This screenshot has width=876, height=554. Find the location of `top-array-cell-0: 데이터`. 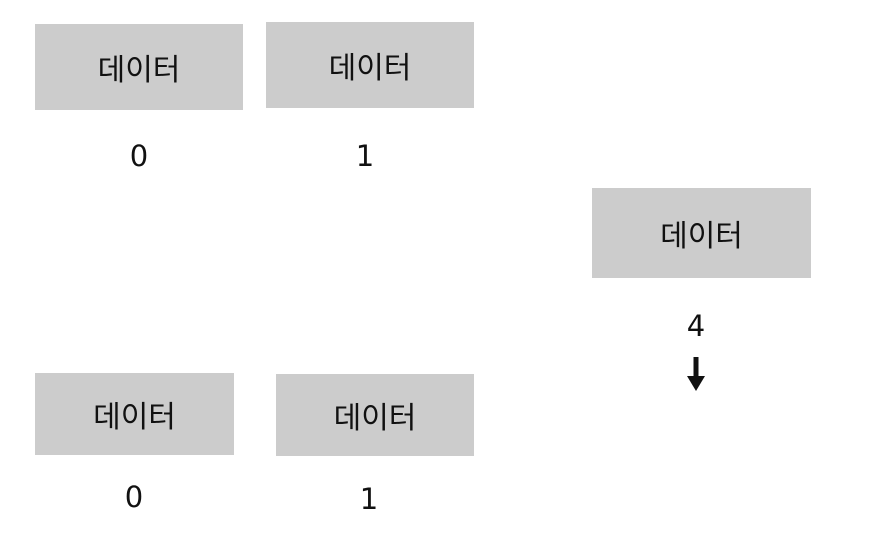

top-array-cell-0: 데이터 is located at coordinates (139, 67).